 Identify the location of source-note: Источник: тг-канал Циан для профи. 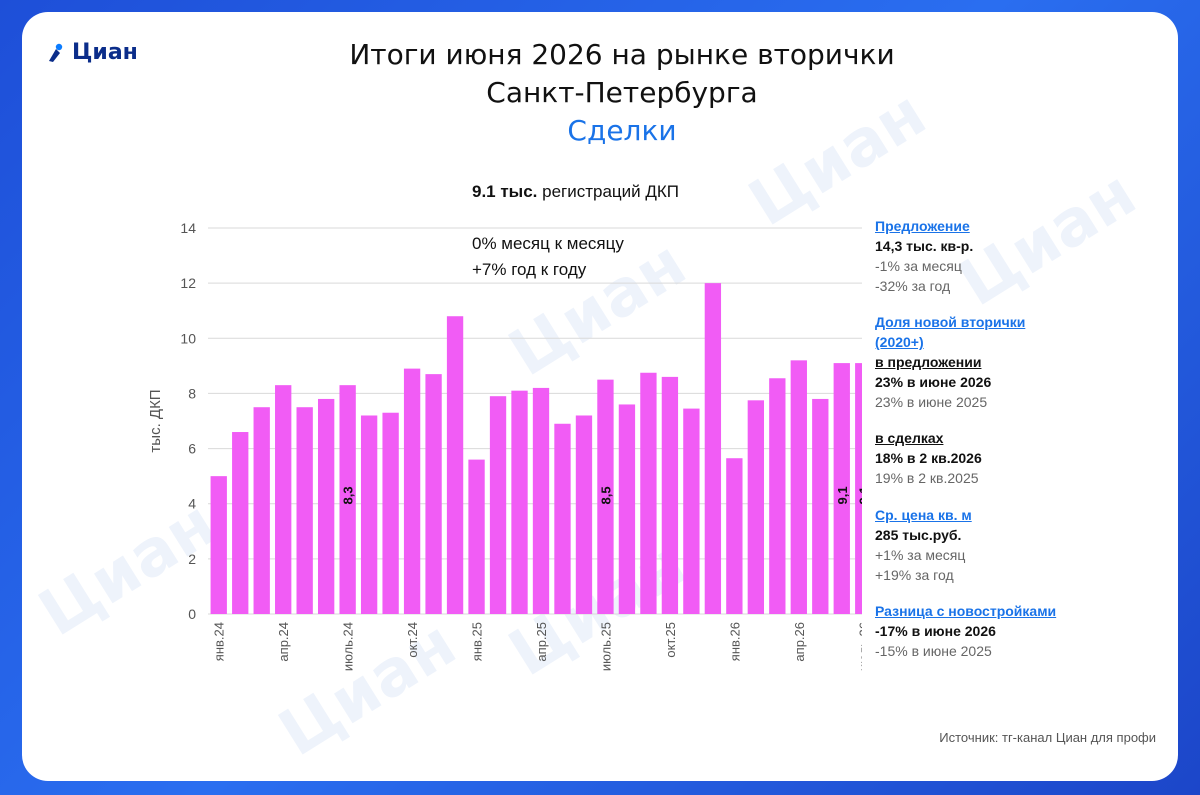
(1047, 737).